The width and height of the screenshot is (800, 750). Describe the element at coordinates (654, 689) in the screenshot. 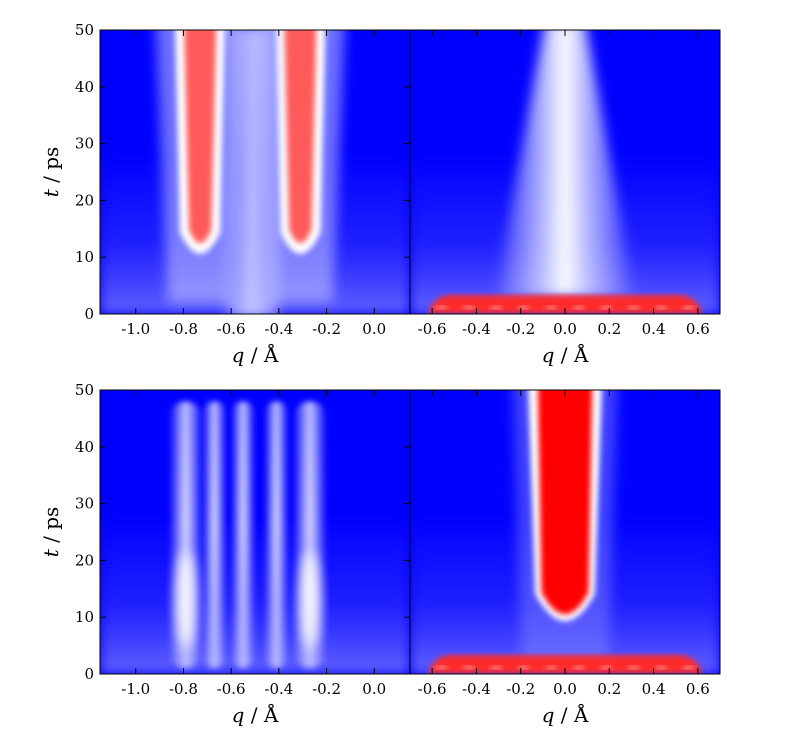

I see `chart-4-xtick-label-6: 0.4` at that location.